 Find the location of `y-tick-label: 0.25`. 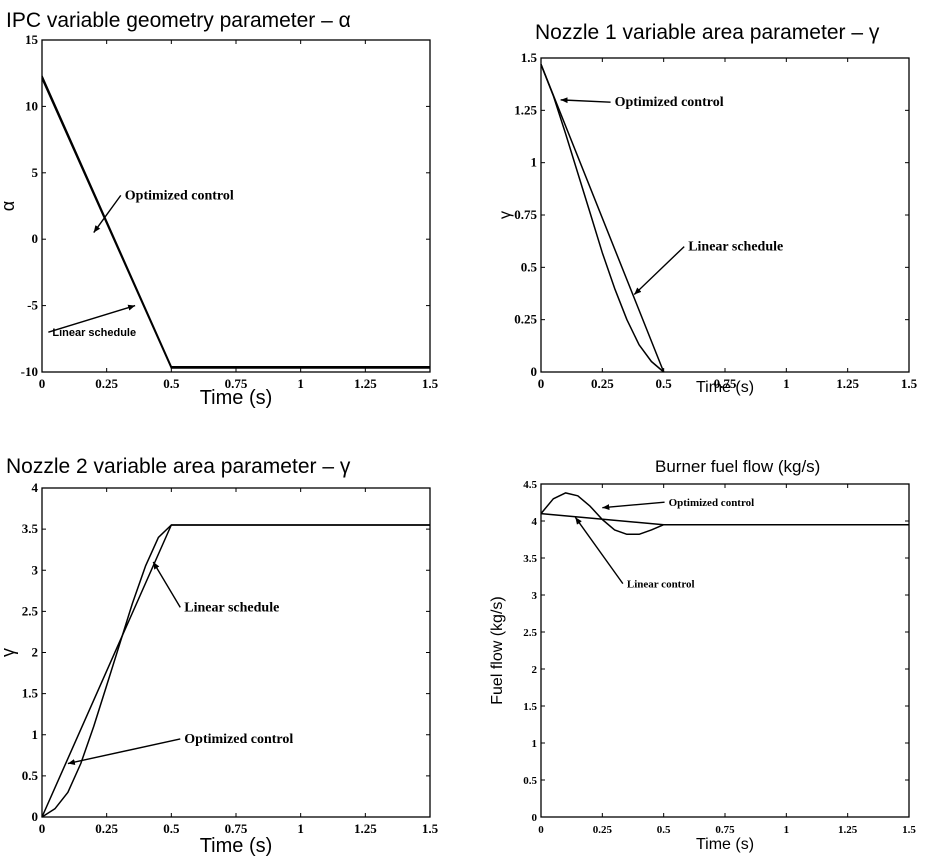

y-tick-label: 0.25 is located at coordinates (525, 319).